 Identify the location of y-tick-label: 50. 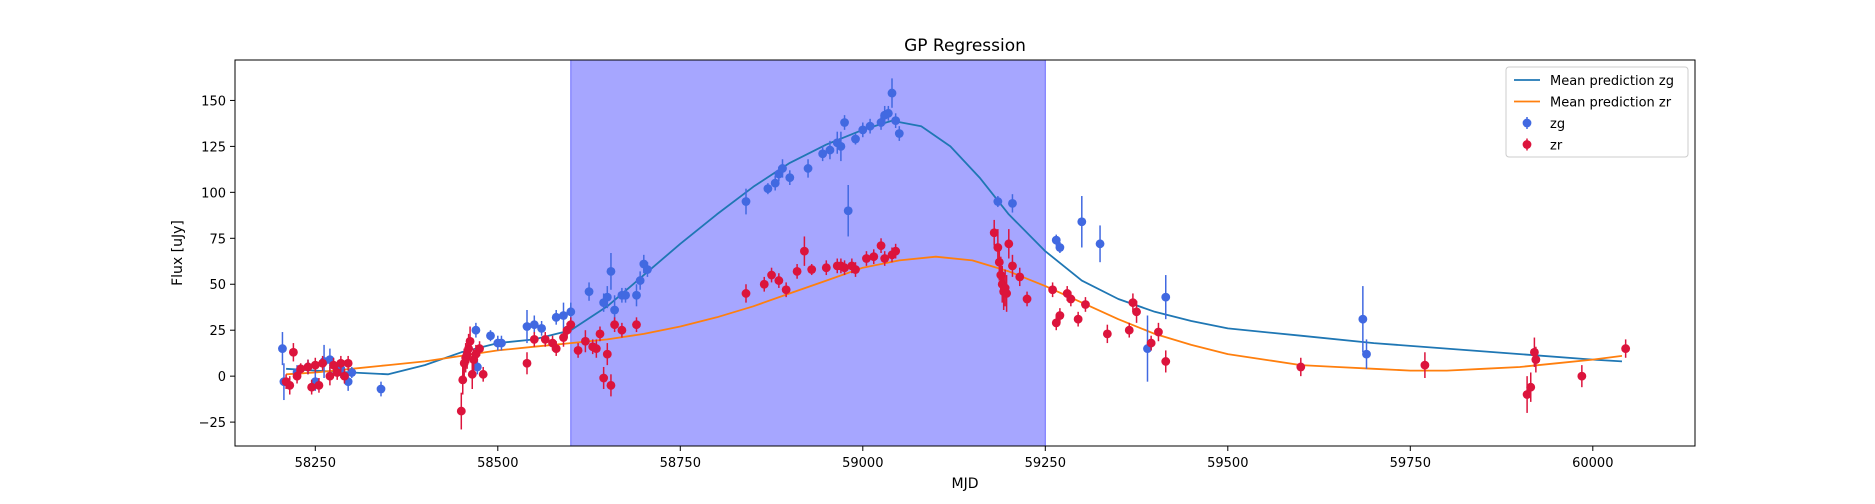
(217, 285).